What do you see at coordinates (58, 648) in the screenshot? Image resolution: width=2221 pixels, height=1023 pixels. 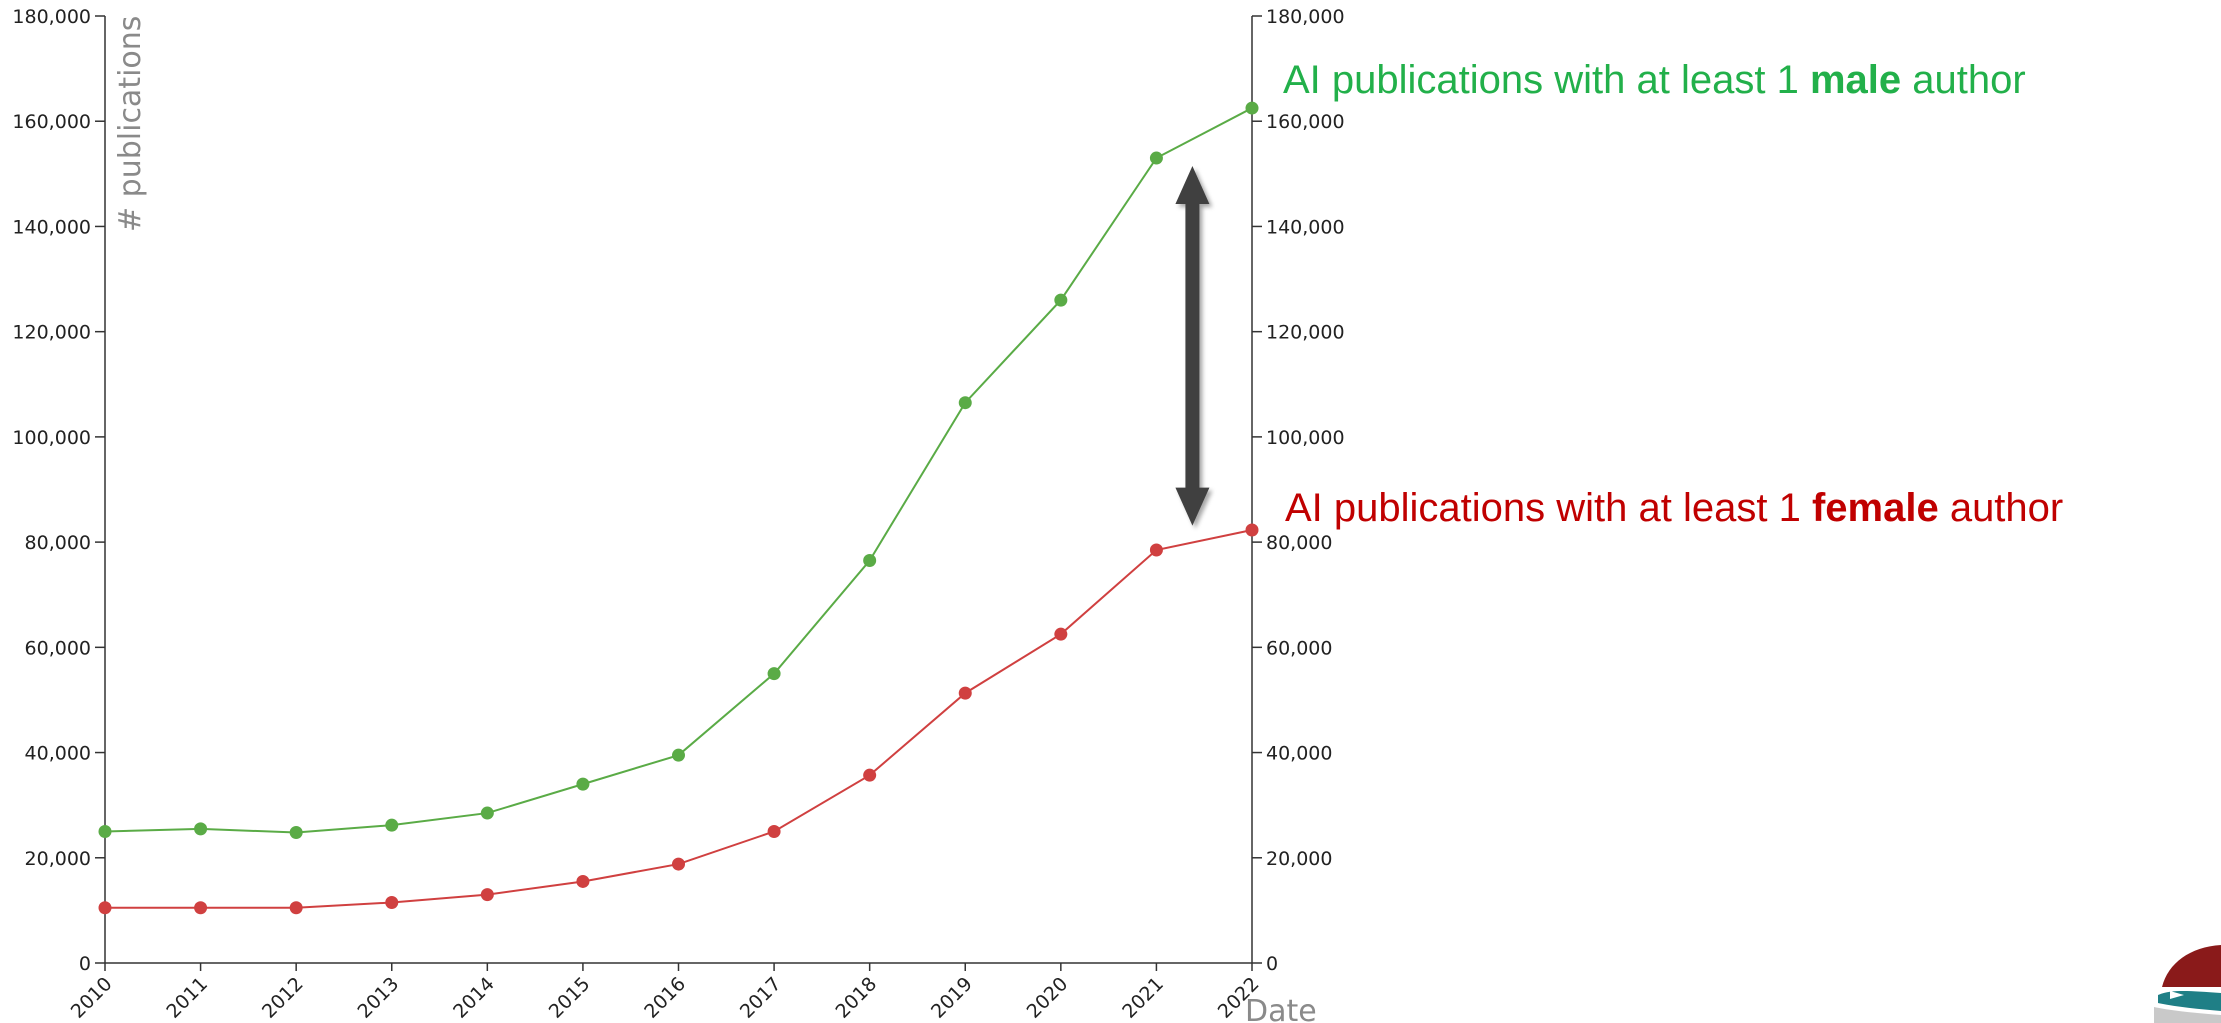 I see `y-tick-label-left: 60,000` at bounding box center [58, 648].